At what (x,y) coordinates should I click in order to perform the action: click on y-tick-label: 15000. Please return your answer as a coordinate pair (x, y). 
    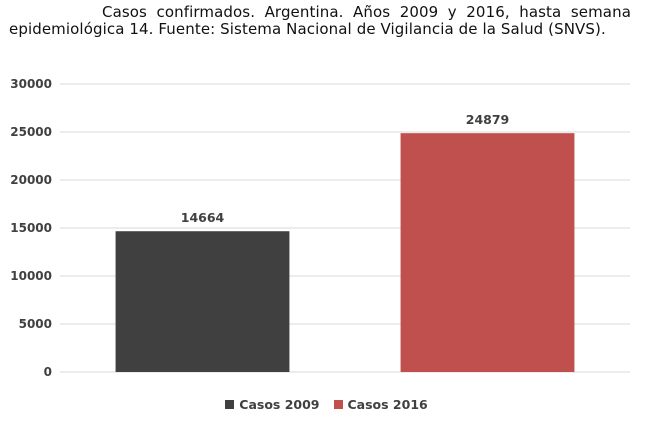
    Looking at the image, I should click on (31, 228).